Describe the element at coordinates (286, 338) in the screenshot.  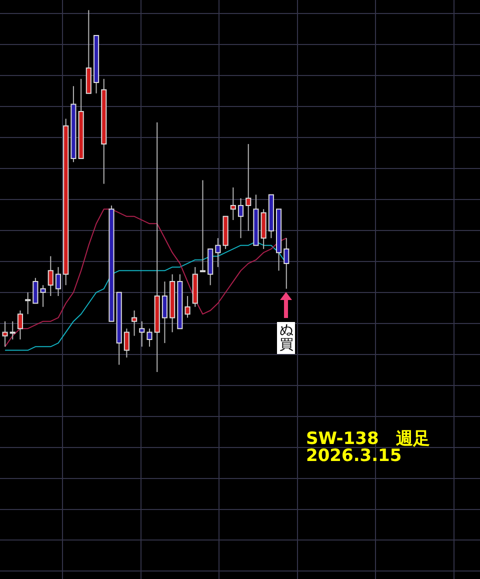
I see `annotation: ぬ買` at that location.